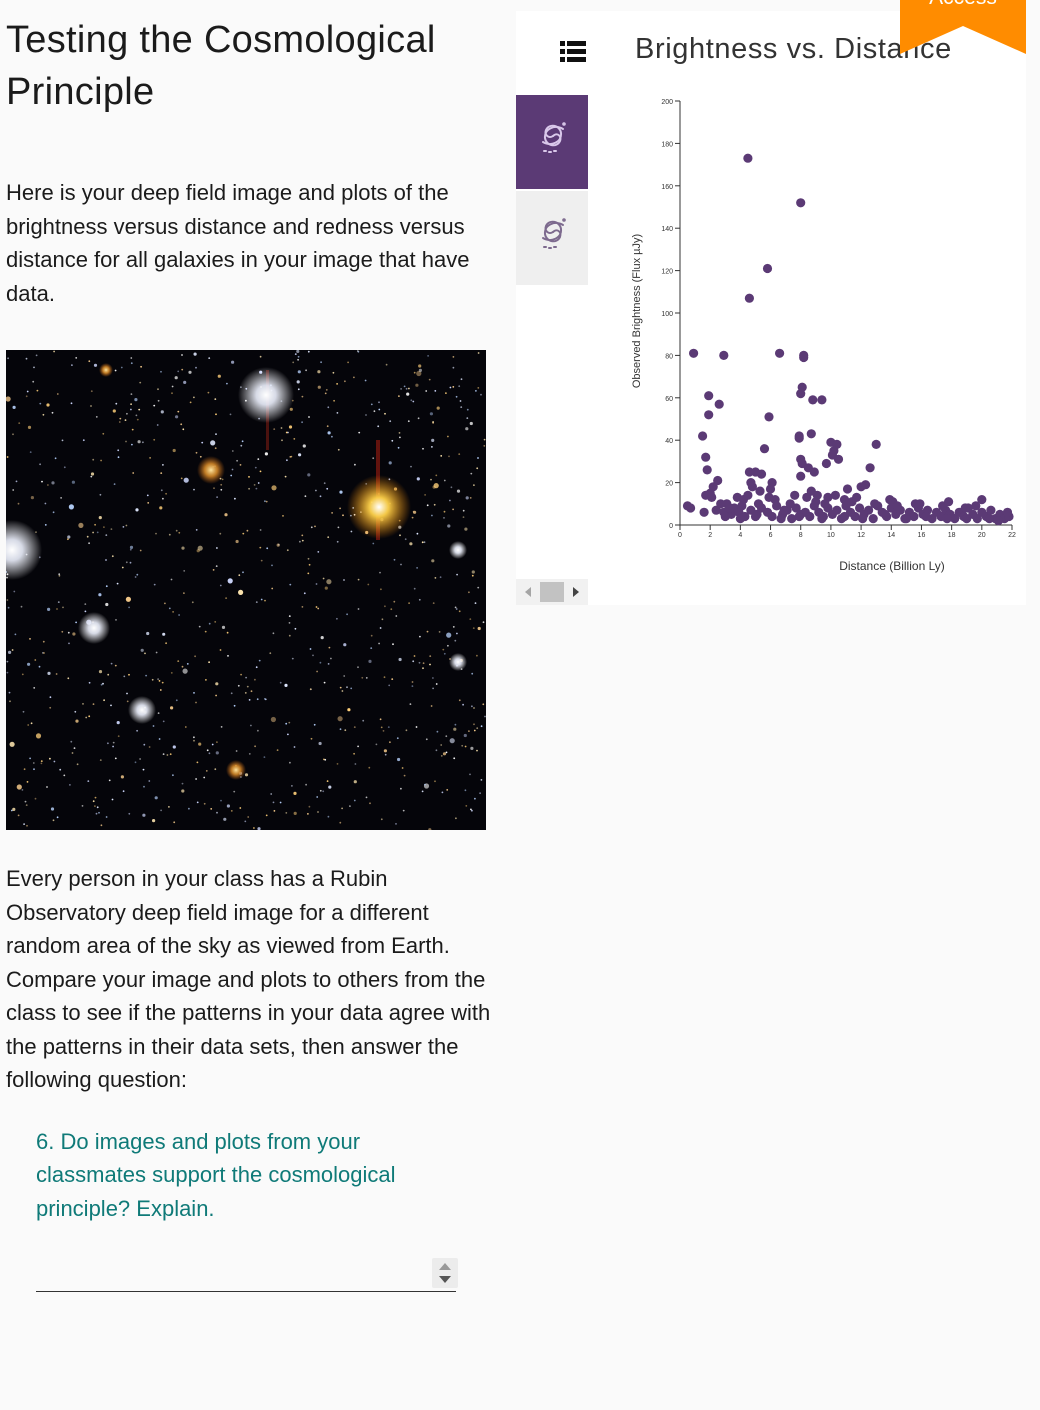 This screenshot has height=1410, width=1040. Describe the element at coordinates (246, 1265) in the screenshot. I see `answer-field` at that location.